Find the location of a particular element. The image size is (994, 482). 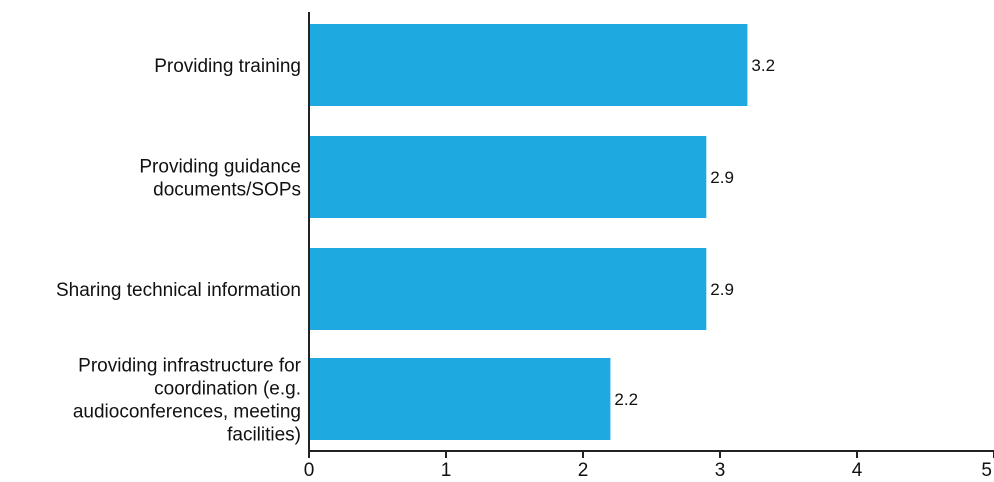

category-label-line: Providing infrastructure for is located at coordinates (189, 366).